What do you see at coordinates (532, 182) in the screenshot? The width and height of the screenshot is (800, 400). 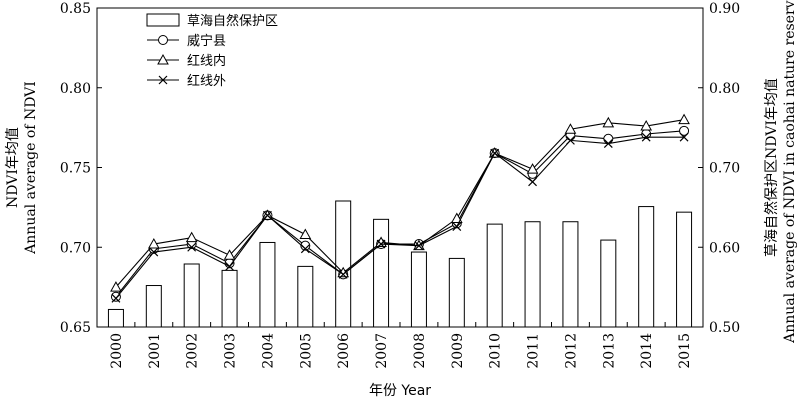 I see `point-x-2011` at bounding box center [532, 182].